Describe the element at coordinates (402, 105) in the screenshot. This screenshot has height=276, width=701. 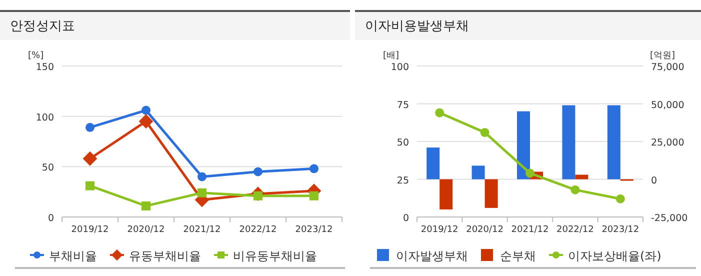
I see `y-tick-label: 75` at that location.